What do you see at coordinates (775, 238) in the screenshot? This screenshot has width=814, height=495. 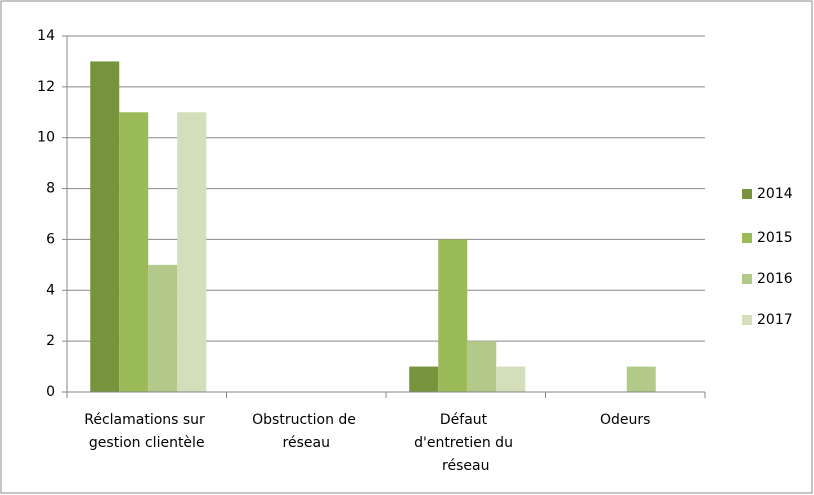 I see `legend-label: 2015` at bounding box center [775, 238].